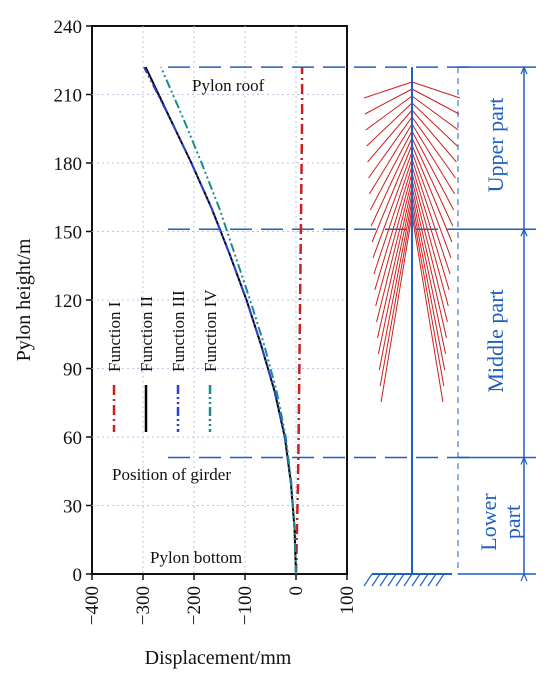 This screenshot has width=550, height=683. I want to click on annotation-pylon-bottom: Pylon bottom, so click(196, 557).